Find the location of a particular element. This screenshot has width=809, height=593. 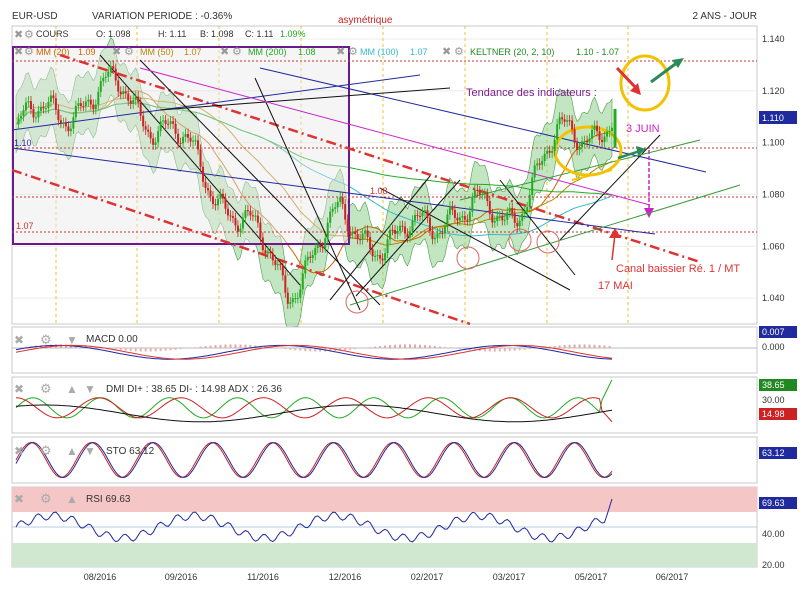

mm100-value: 1.07 is located at coordinates (419, 52).